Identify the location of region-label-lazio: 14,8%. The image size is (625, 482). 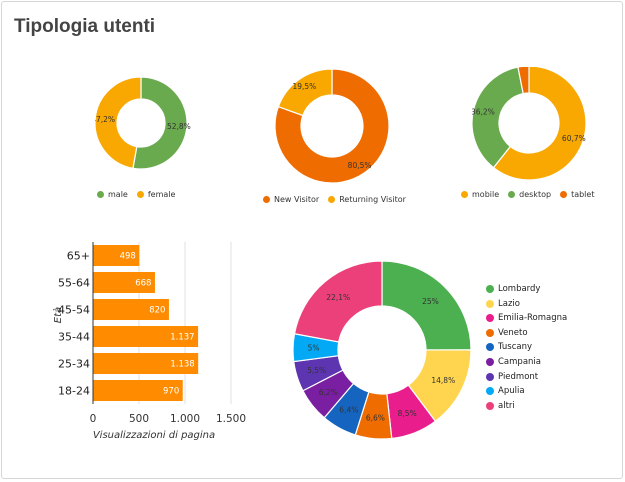
(443, 380).